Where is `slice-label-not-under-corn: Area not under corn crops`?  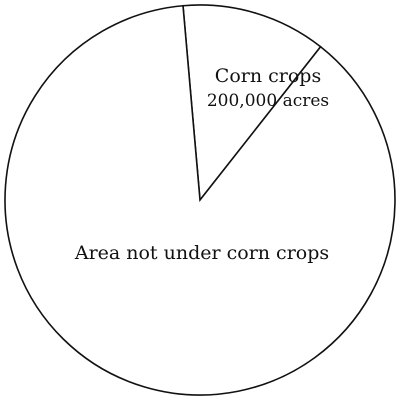 slice-label-not-under-corn: Area not under corn crops is located at coordinates (201, 253).